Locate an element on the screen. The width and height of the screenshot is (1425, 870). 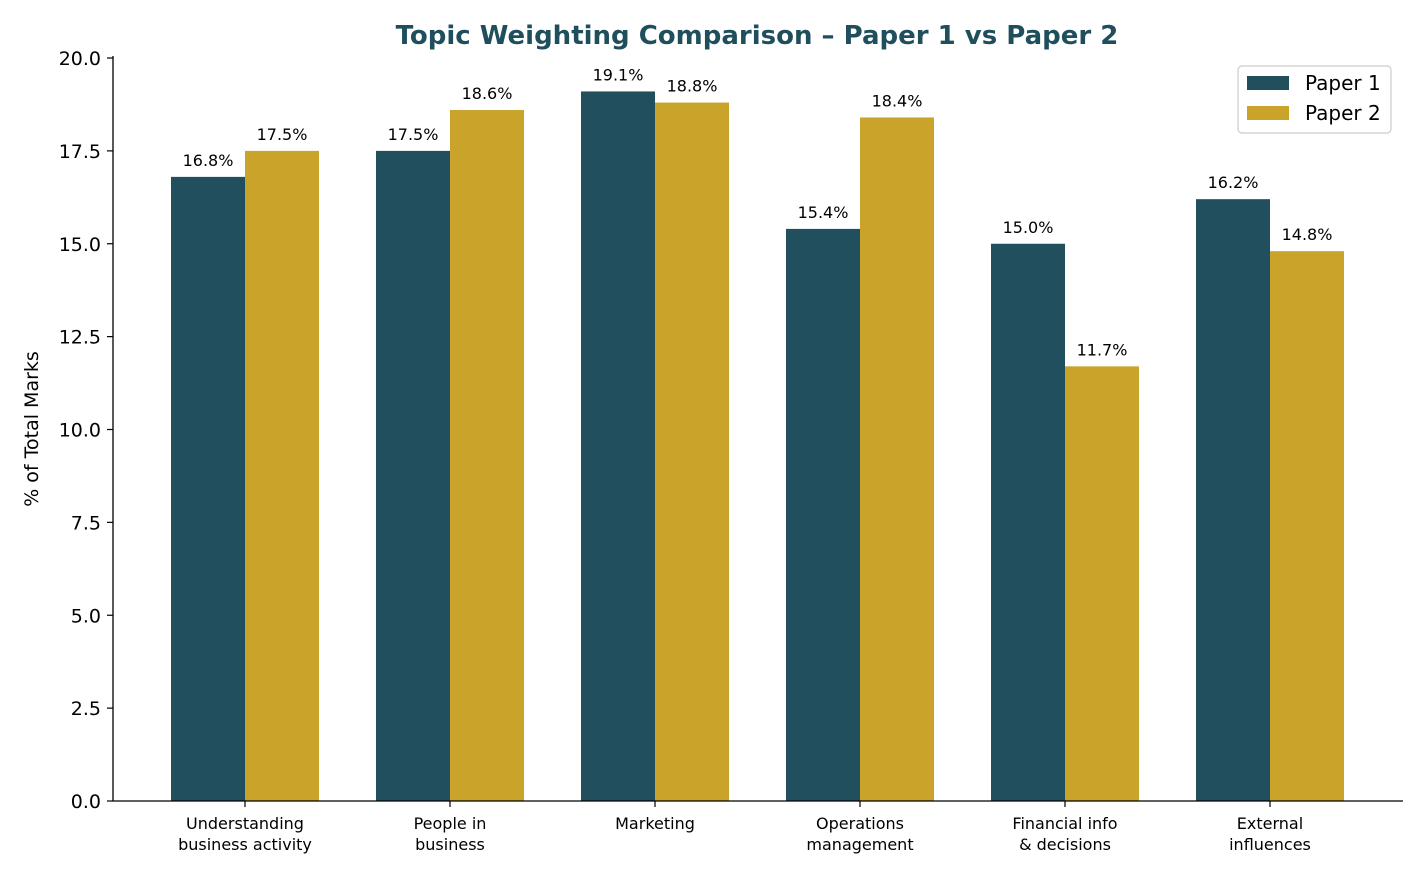
x-tick-label: People in business is located at coordinates (450, 834).